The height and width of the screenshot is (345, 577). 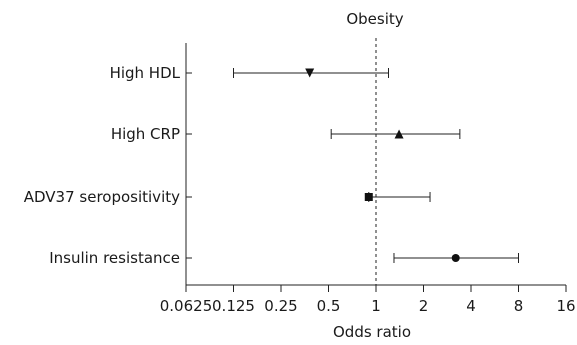 What do you see at coordinates (565, 306) in the screenshot?
I see `x-tick-label: 16` at bounding box center [565, 306].